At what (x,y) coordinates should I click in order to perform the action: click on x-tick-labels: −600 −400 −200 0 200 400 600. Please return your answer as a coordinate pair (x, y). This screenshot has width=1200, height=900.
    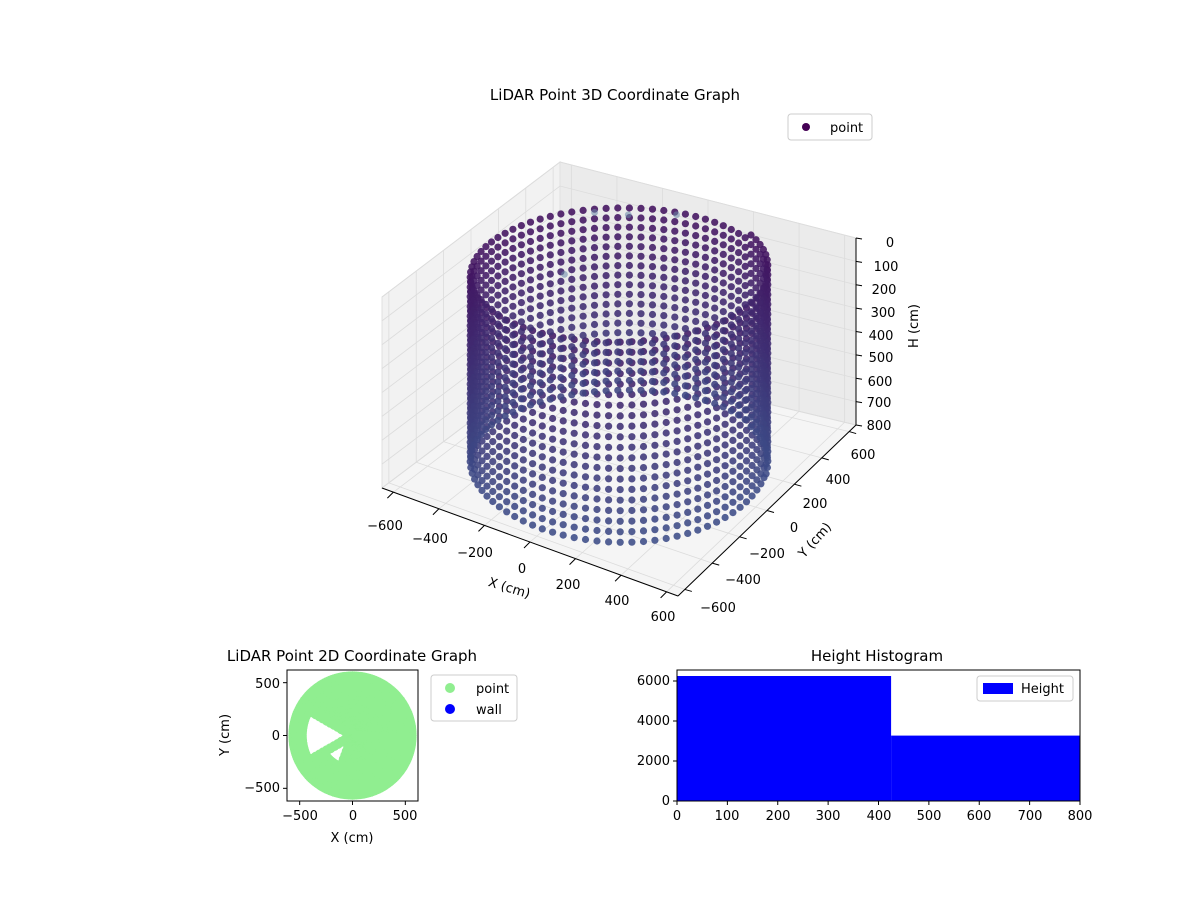
    Looking at the image, I should click on (521, 572).